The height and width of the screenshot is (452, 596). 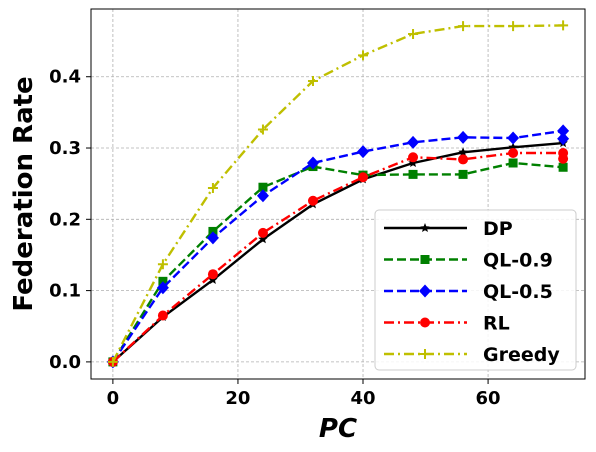 I want to click on y-tick-label: 0.0, so click(x=65, y=362).